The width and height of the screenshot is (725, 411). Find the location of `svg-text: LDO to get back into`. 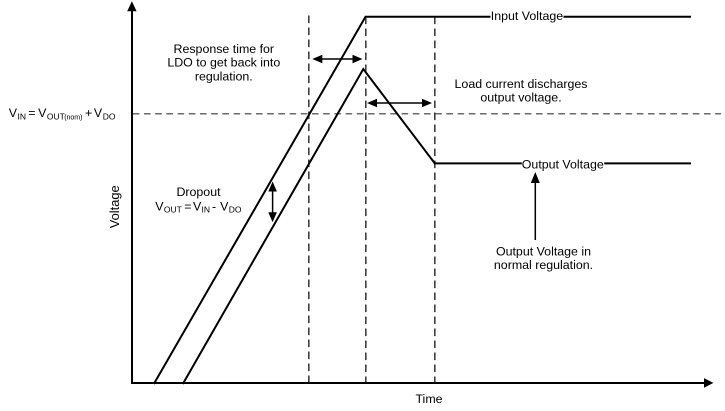

svg-text: LDO to get back into is located at coordinates (223, 63).